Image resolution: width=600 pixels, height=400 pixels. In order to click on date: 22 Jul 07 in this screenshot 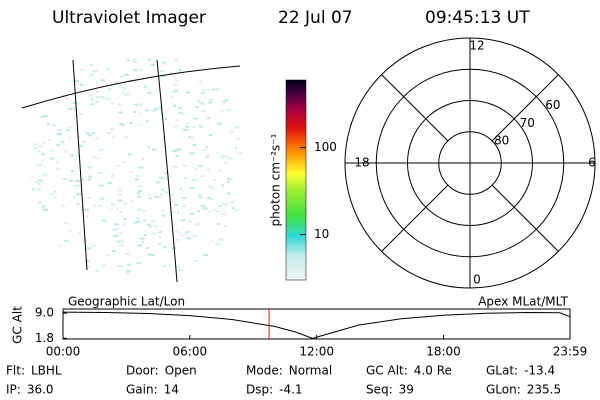, I will do `click(315, 18)`.